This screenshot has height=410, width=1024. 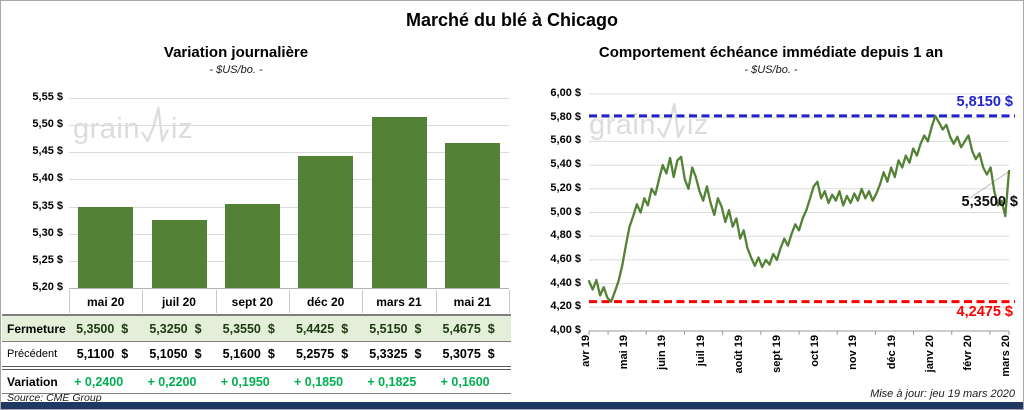 What do you see at coordinates (54, 398) in the screenshot?
I see `source-note: Source: CME Group` at bounding box center [54, 398].